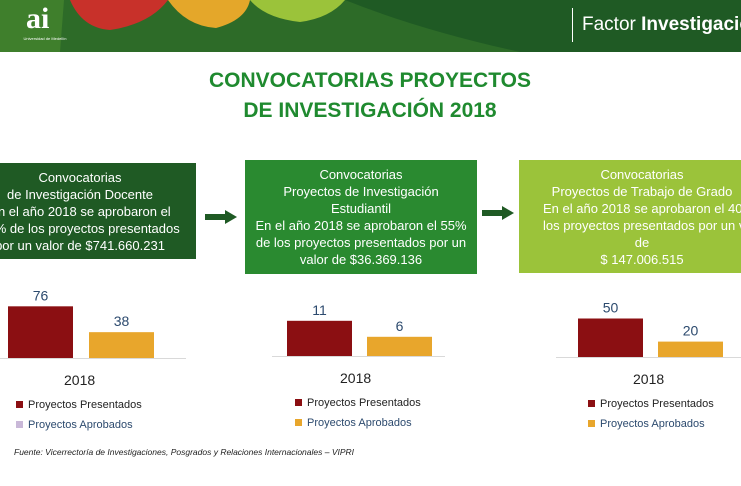  What do you see at coordinates (642, 259) in the screenshot?
I see `box-line: $ 147.006.515` at bounding box center [642, 259].